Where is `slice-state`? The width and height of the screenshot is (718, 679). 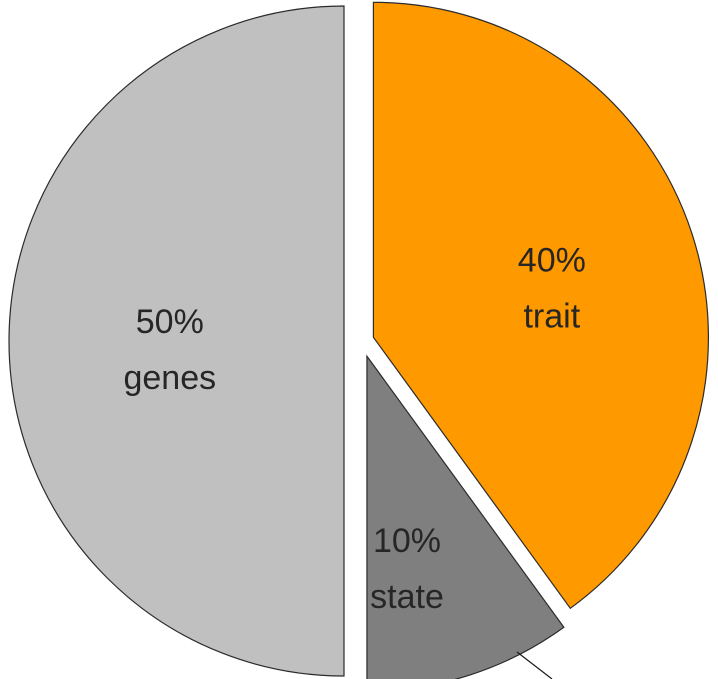 slice-state is located at coordinates (465, 516).